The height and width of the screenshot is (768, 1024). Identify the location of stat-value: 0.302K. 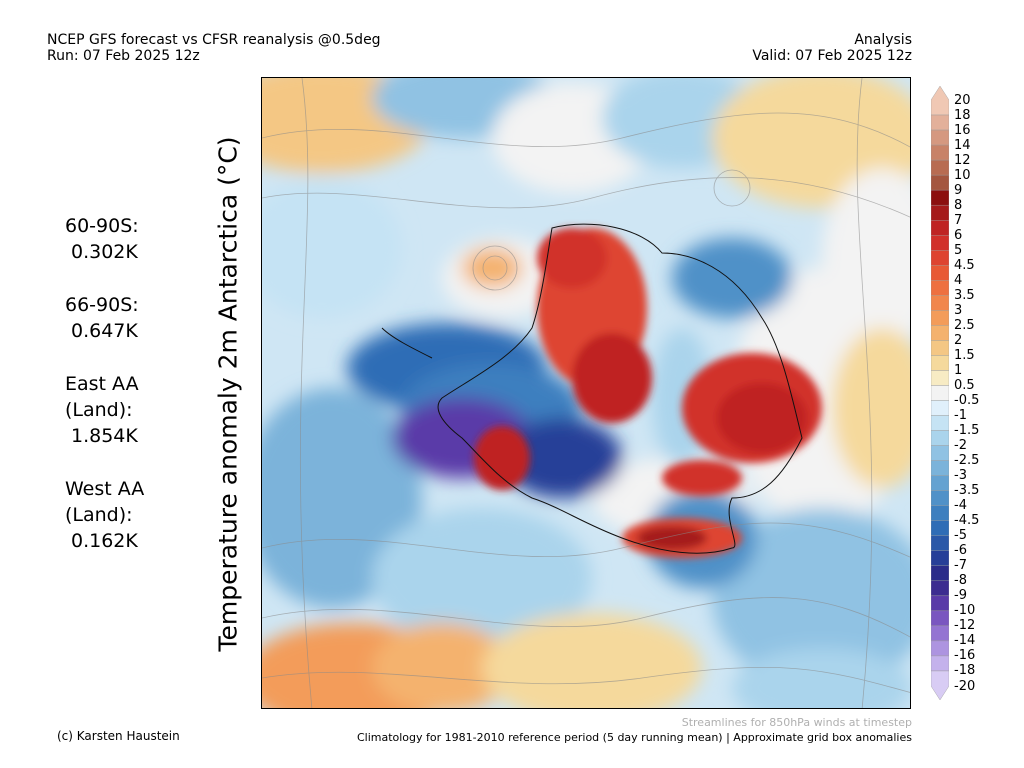
(104, 252).